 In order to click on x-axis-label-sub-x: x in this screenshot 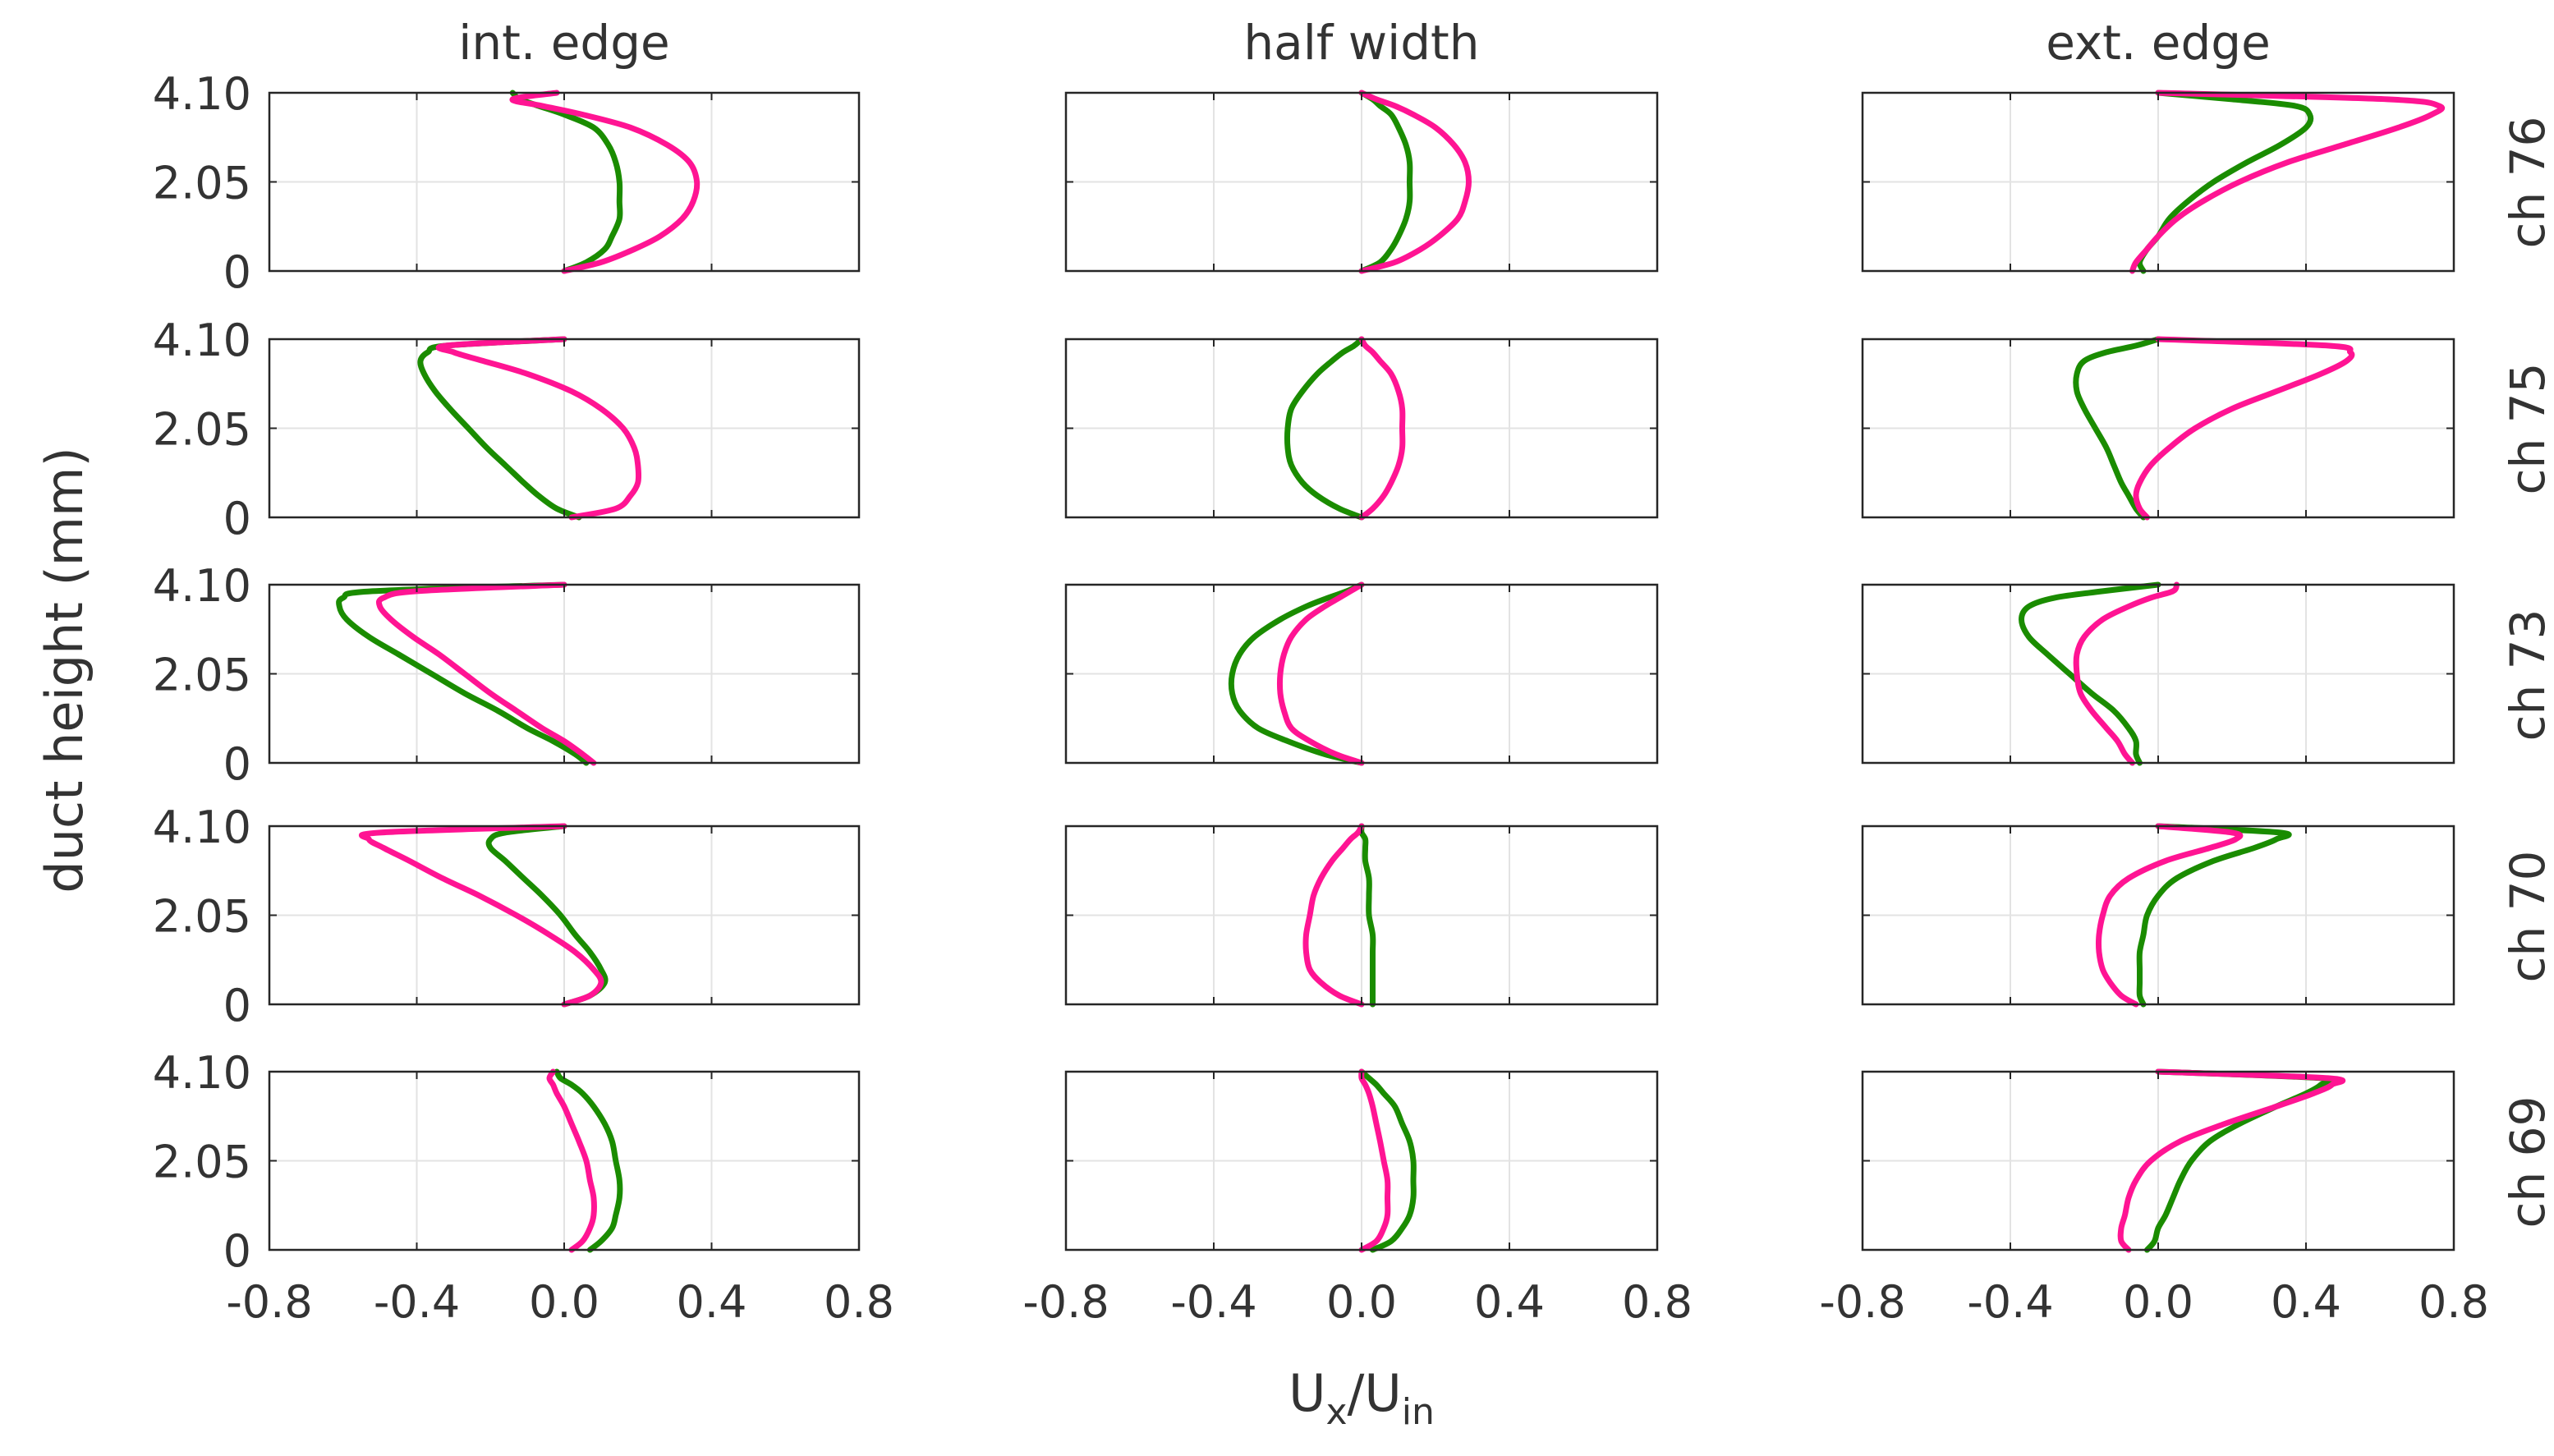, I will do `click(1336, 1412)`.